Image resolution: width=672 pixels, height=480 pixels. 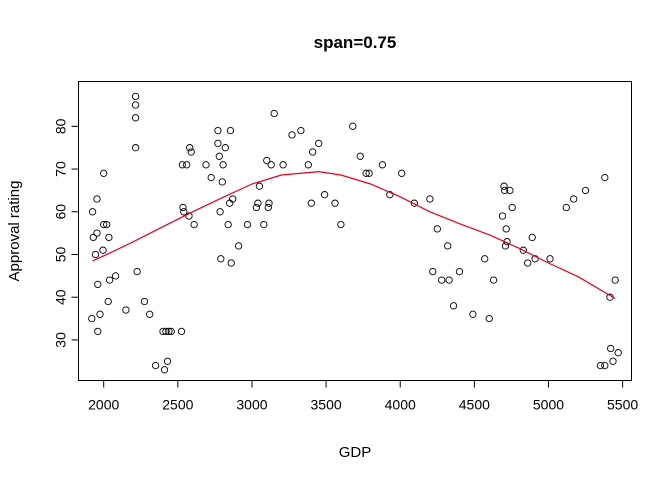 What do you see at coordinates (474, 405) in the screenshot?
I see `x-tick-label-4500: 4500` at bounding box center [474, 405].